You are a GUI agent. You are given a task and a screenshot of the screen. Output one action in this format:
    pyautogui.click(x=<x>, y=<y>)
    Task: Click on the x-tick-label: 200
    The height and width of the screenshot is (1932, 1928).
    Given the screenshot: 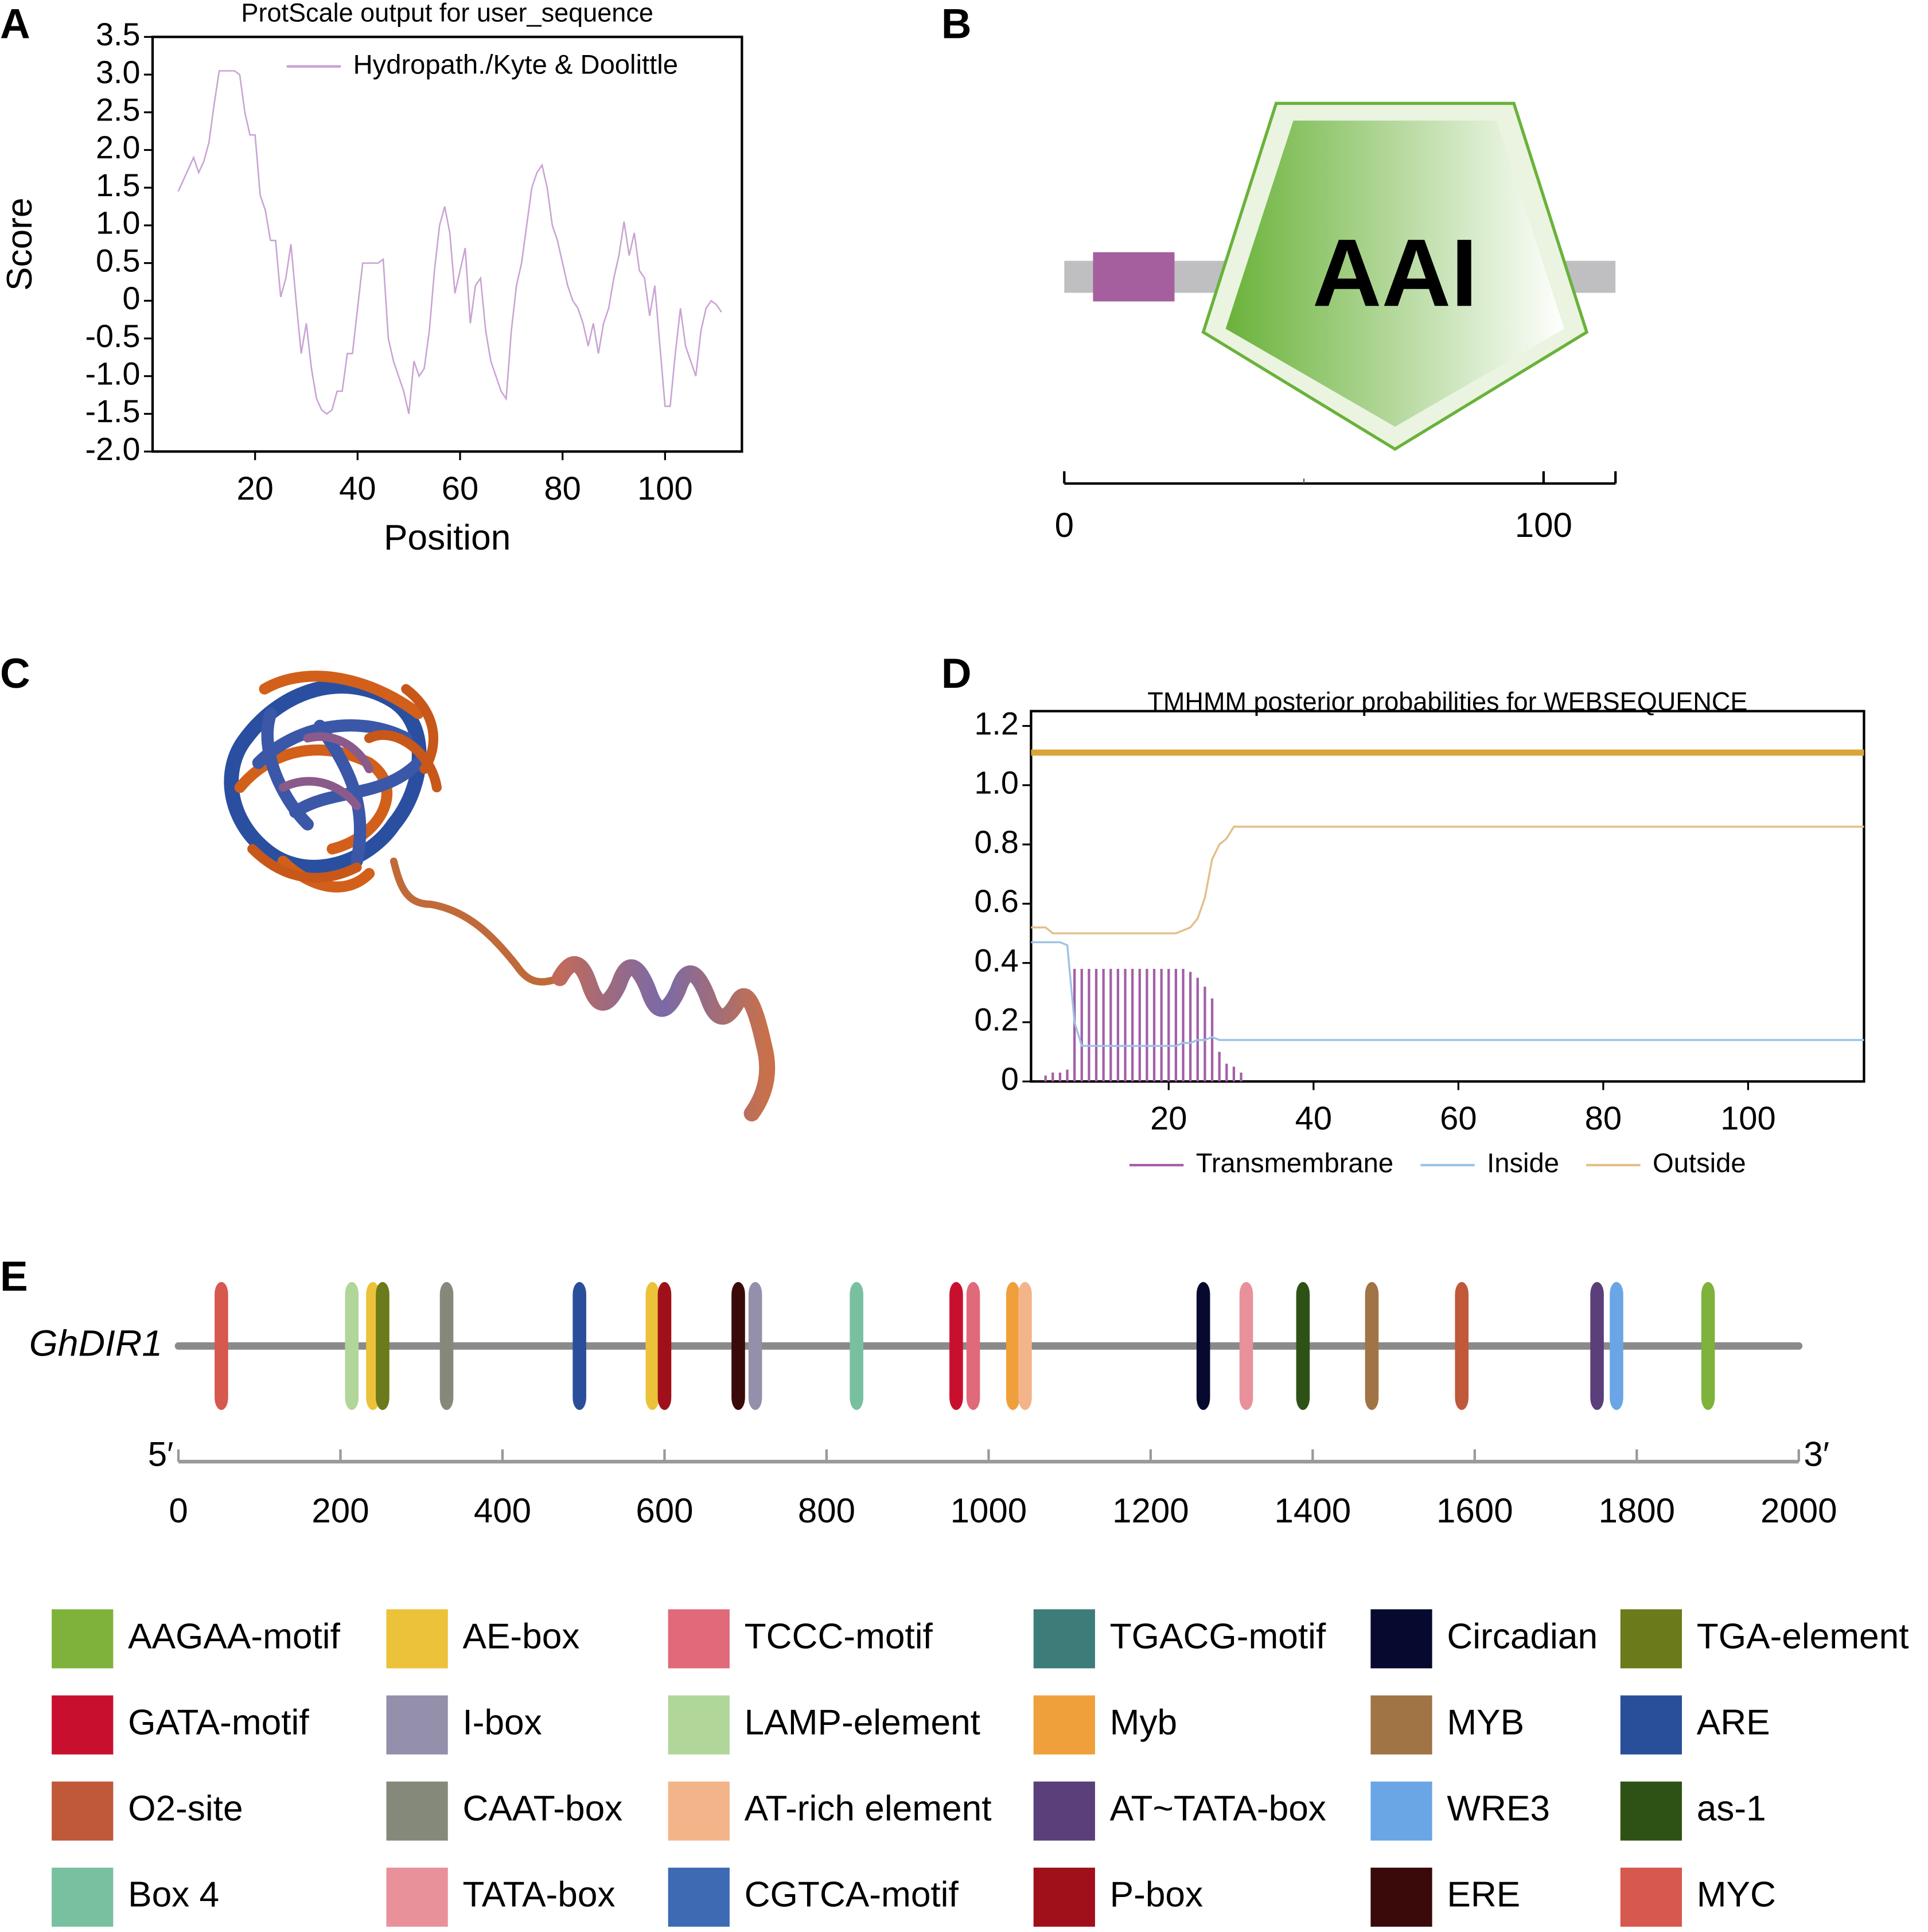 What is the action you would take?
    pyautogui.click(x=340, y=1510)
    